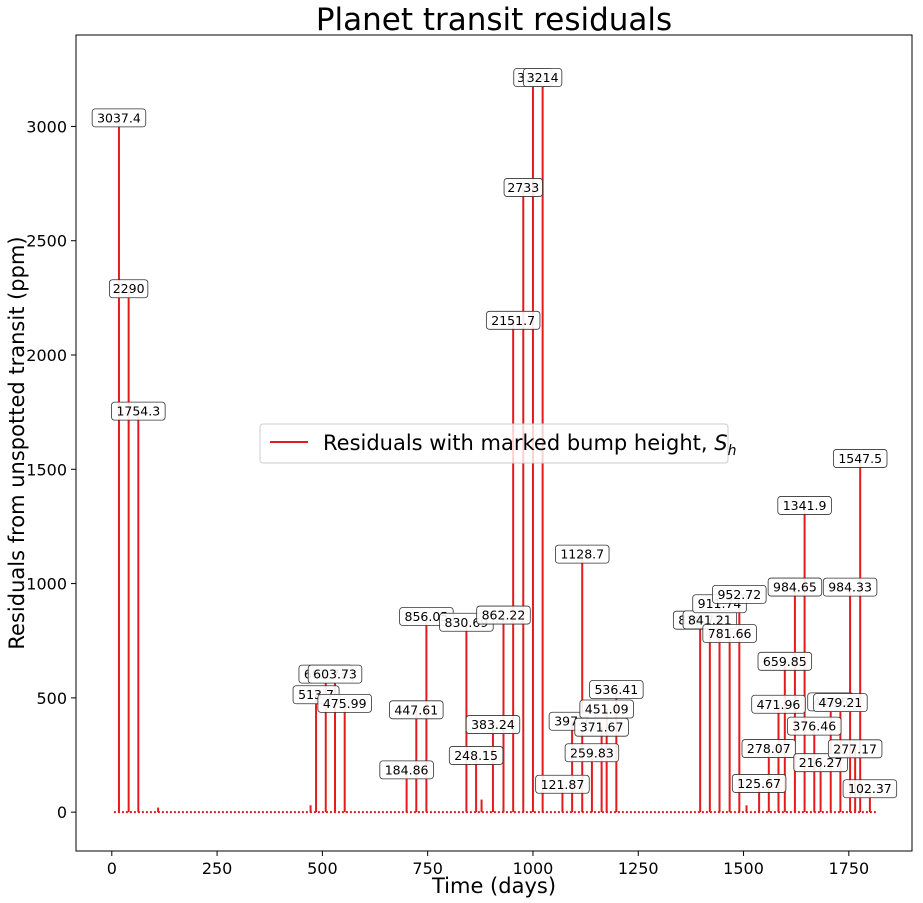 Image resolution: width=923 pixels, height=903 pixels. I want to click on data-label: 451.09, so click(606, 709).